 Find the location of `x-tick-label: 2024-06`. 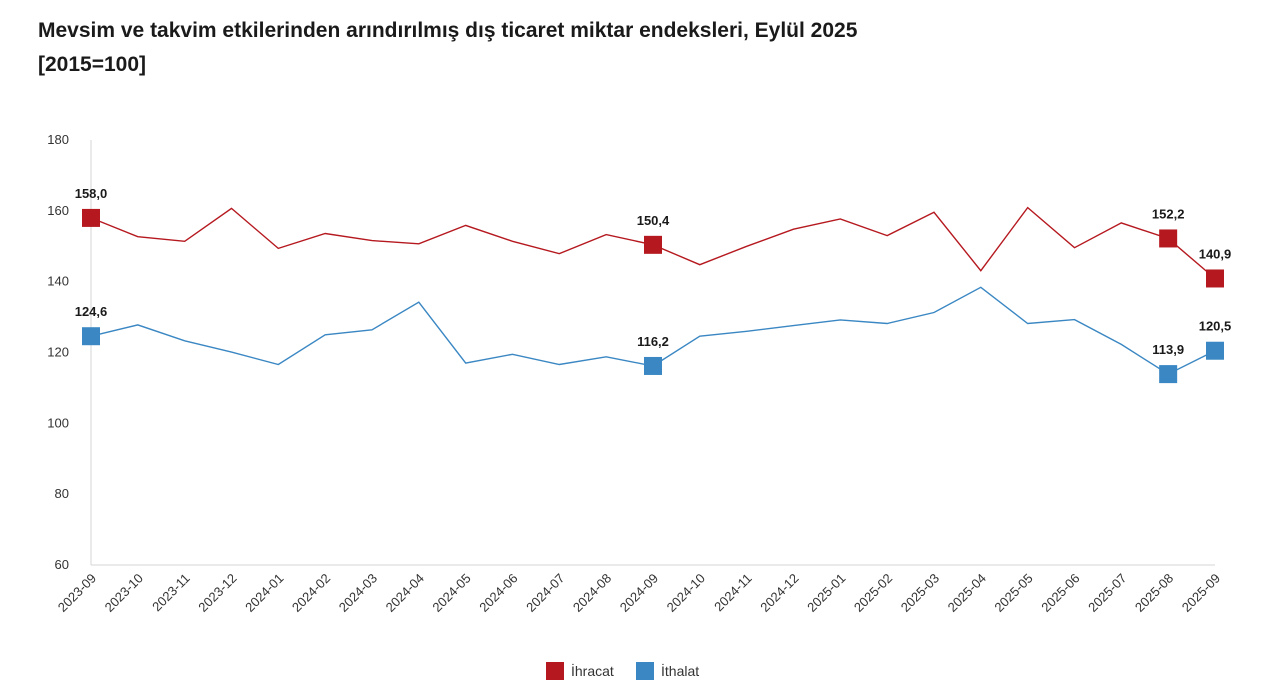

x-tick-label: 2024-06 is located at coordinates (498, 593).